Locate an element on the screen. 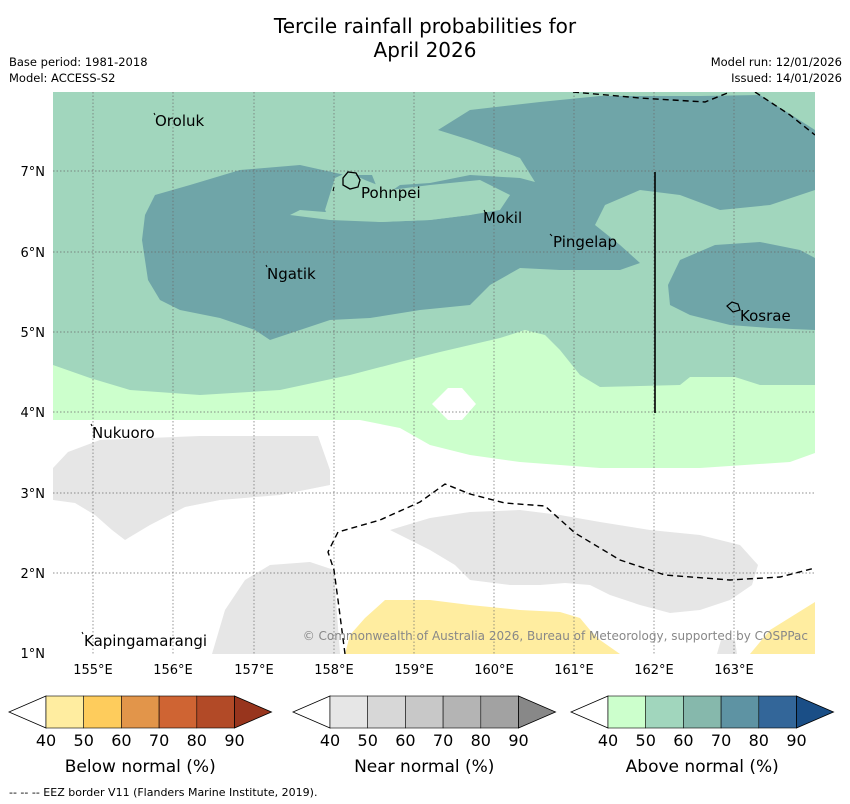  base-period-text: Base period: 1981-2018 is located at coordinates (78, 62).